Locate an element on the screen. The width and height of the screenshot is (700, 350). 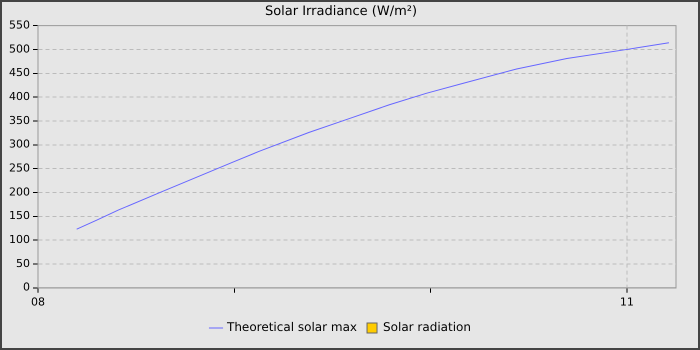
y-tick-label: 350 is located at coordinates (19, 120).